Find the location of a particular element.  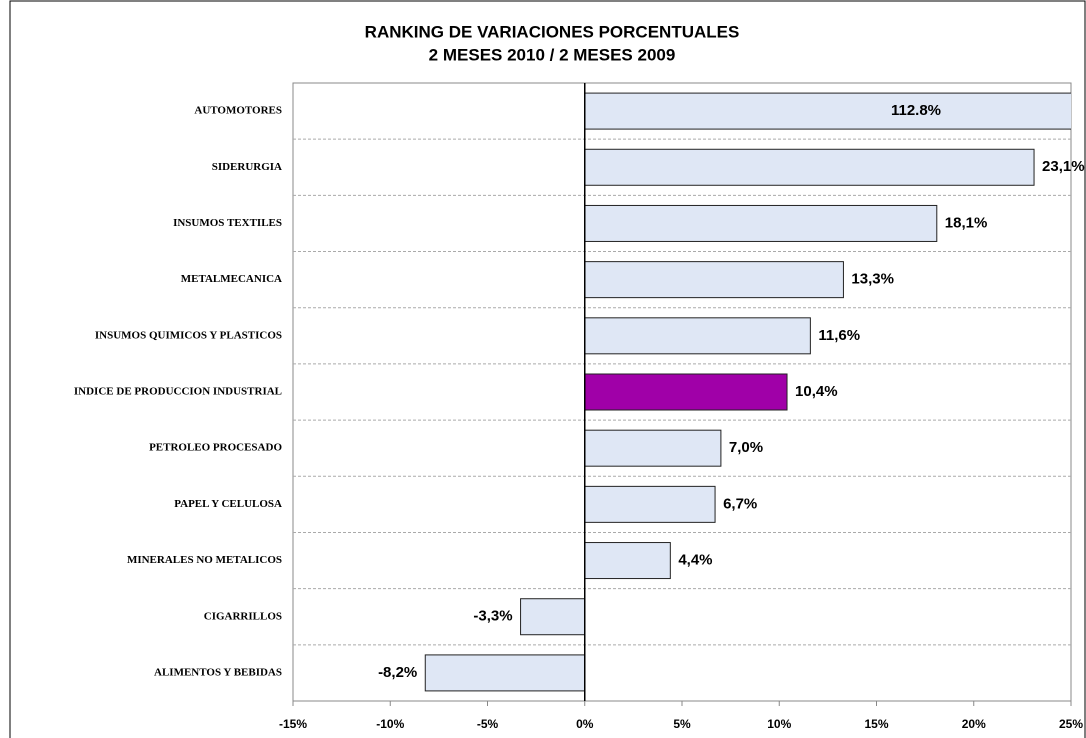

category-label: METALMECANICA is located at coordinates (231, 279).